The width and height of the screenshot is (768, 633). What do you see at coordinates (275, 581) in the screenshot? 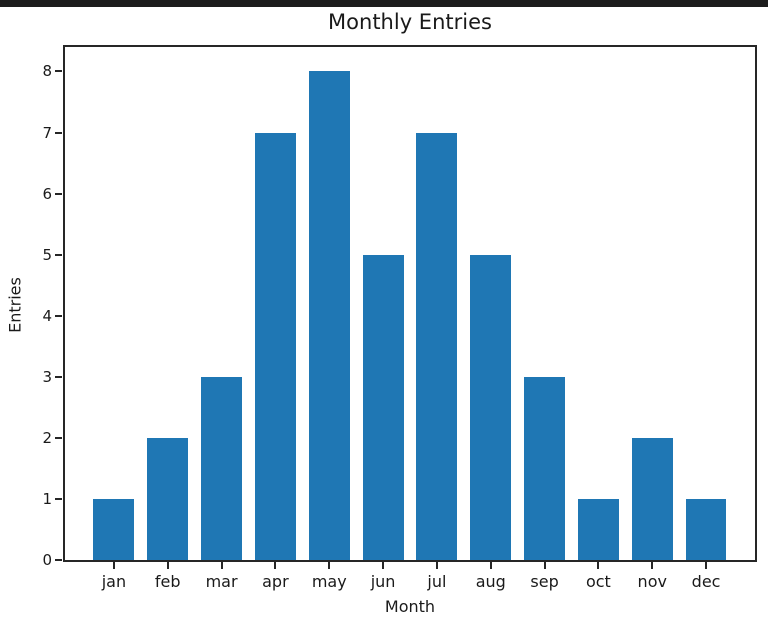
I see `x-tick-label: apr` at bounding box center [275, 581].